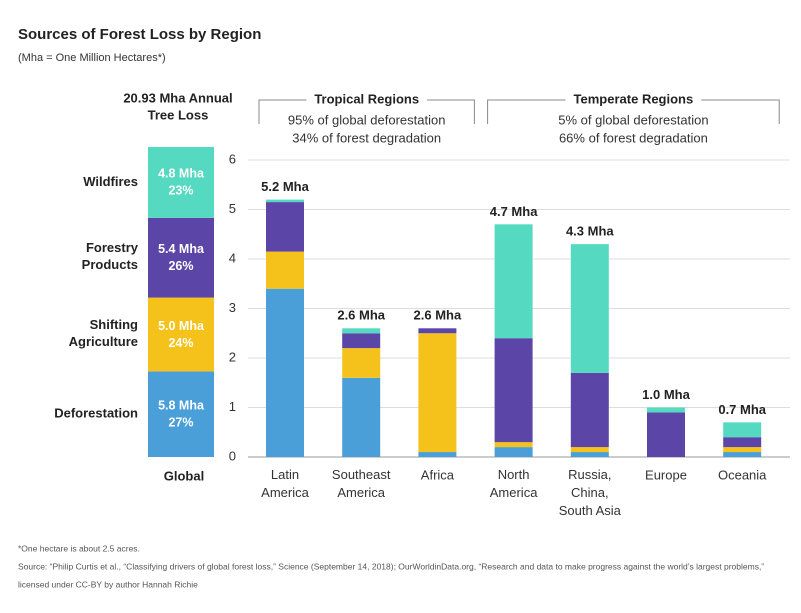 This screenshot has height=613, width=801. Describe the element at coordinates (232, 307) in the screenshot. I see `y-tick-label: 3` at that location.